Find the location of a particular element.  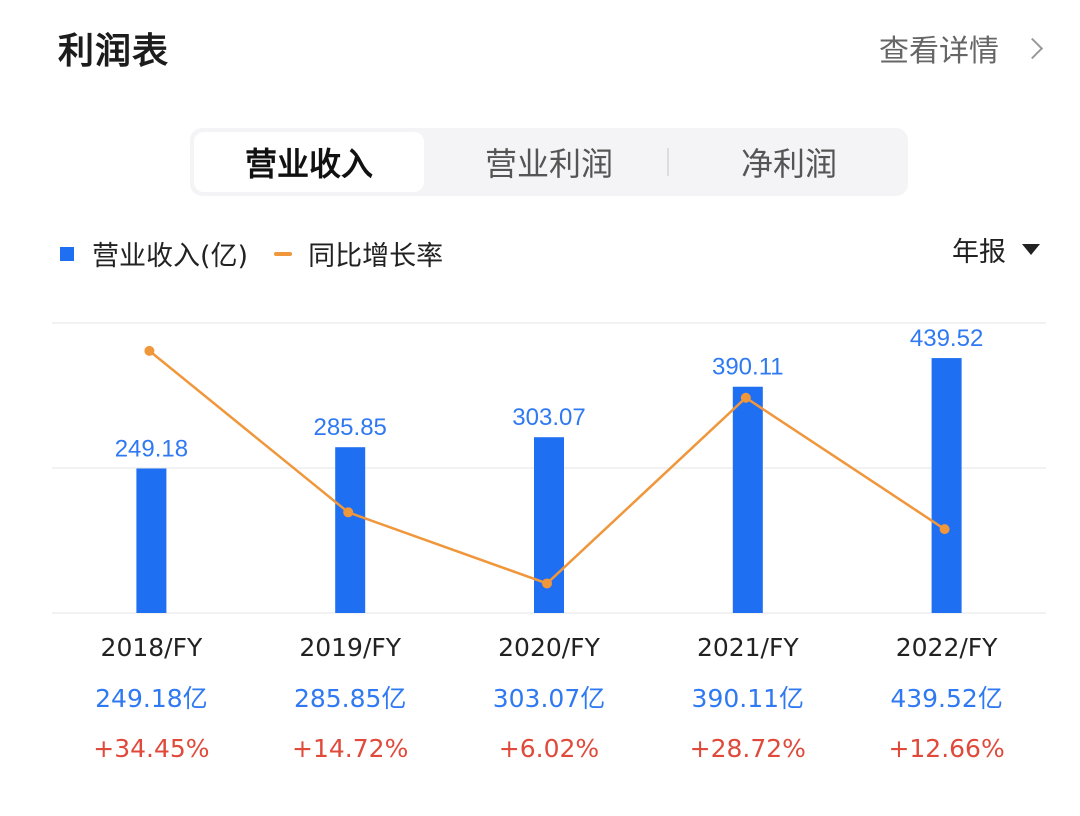

summary-column: 2018/FY 249.18亿 +34.45% is located at coordinates (151, 700).